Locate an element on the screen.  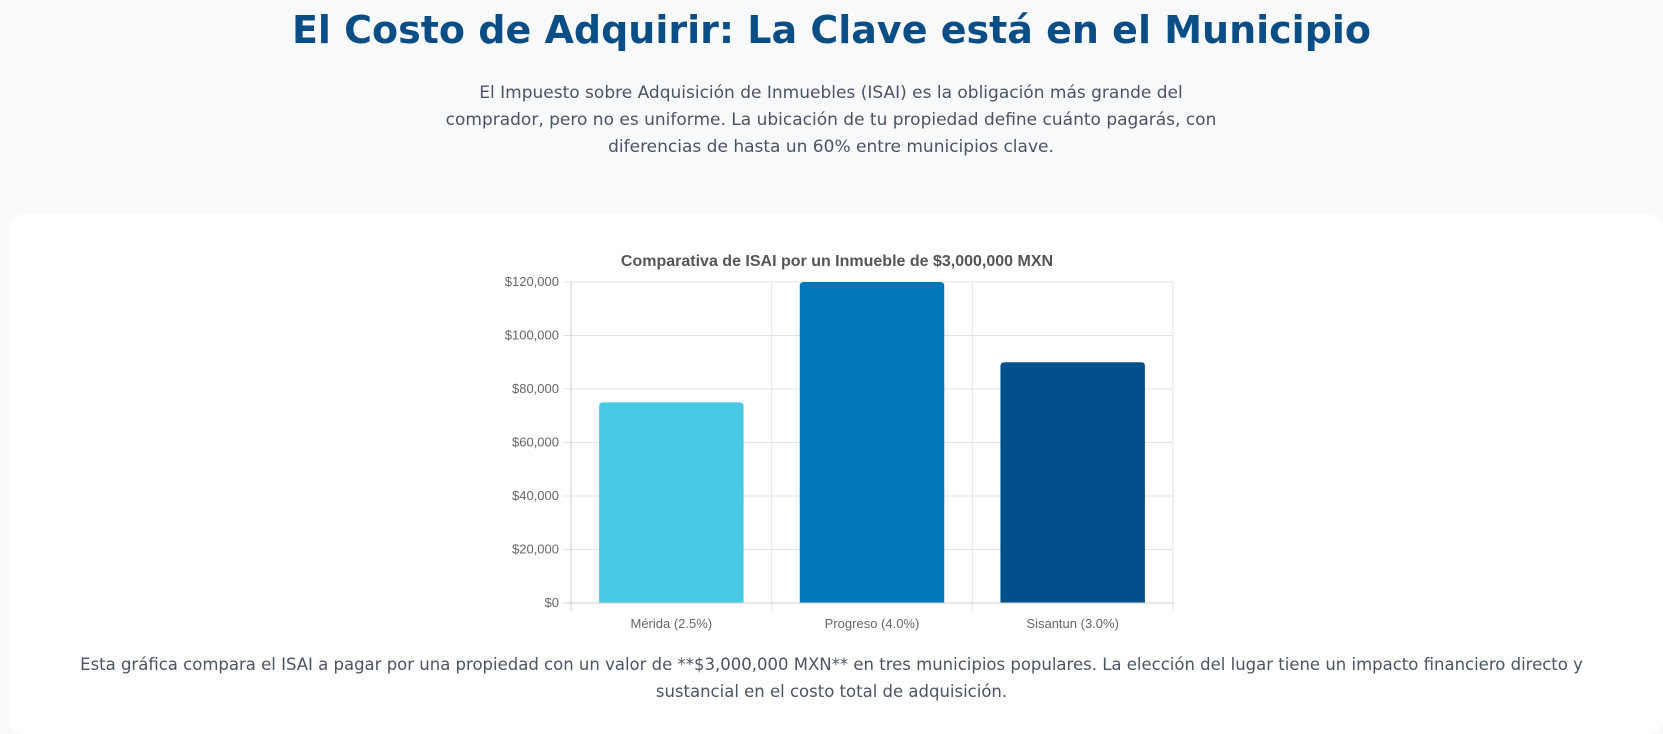
y-tick-label: $0 is located at coordinates (552, 602).